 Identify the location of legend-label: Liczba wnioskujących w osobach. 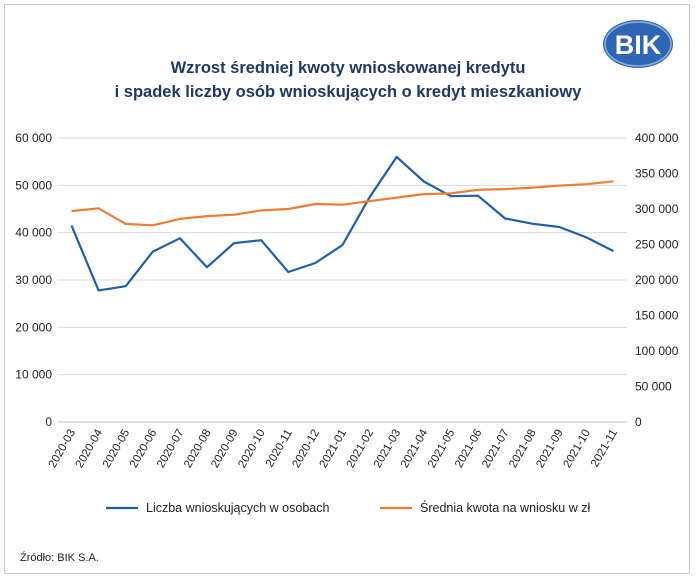
(237, 508).